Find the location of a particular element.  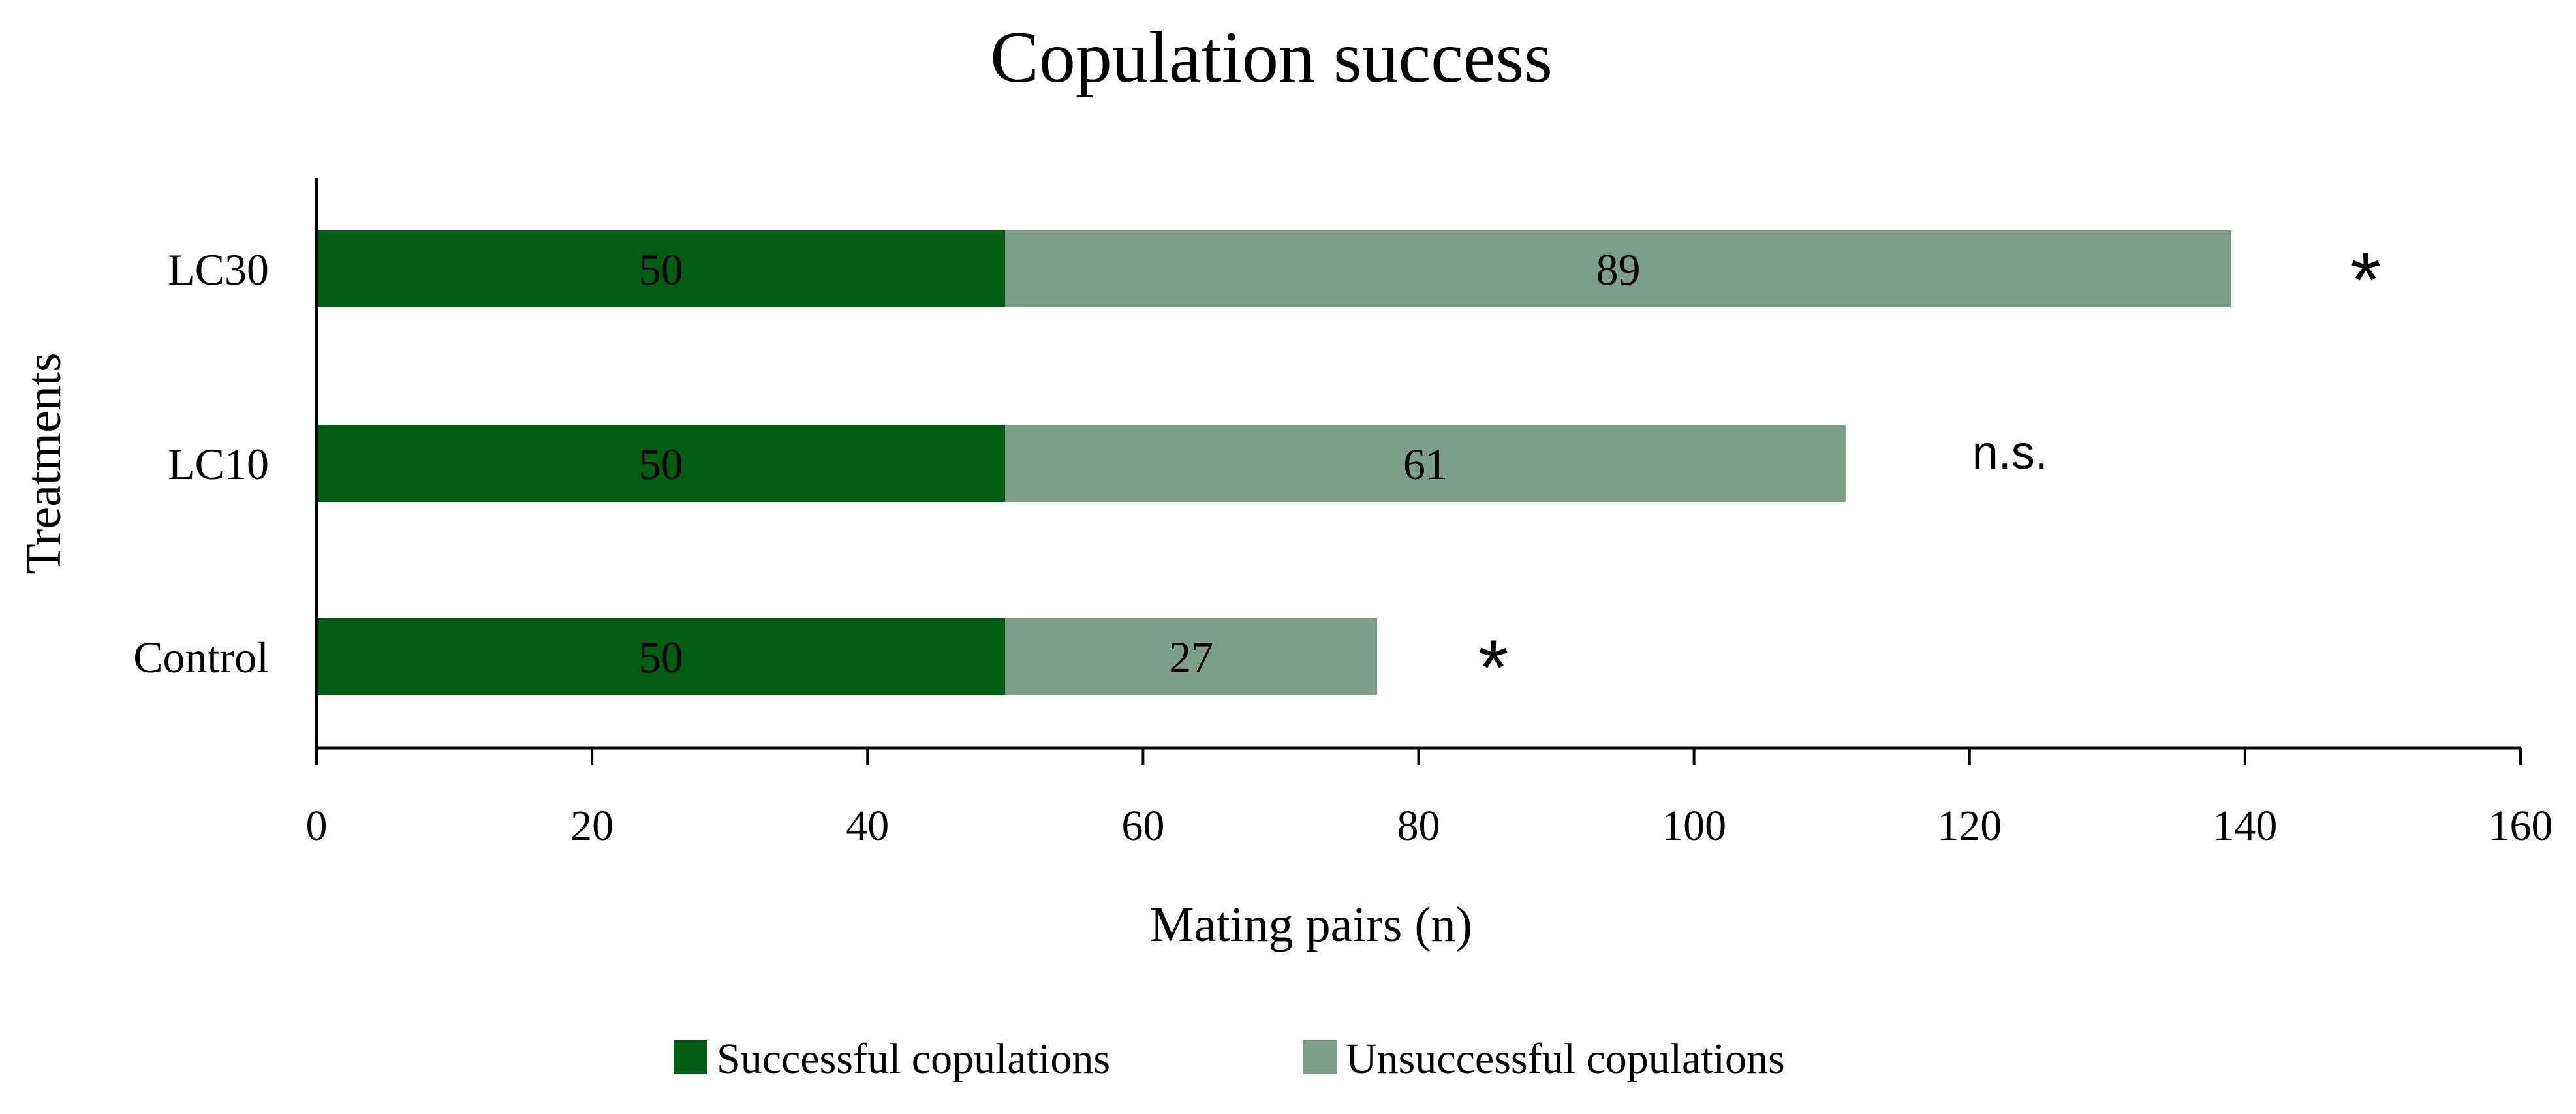

bar-lc30-unsuccessful is located at coordinates (1618, 268).